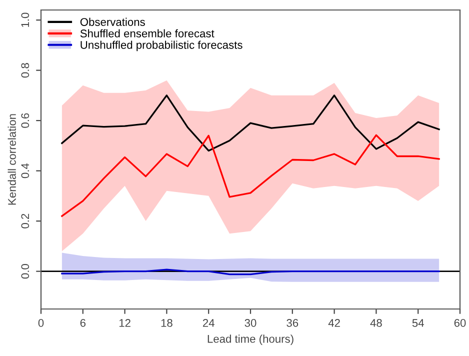 Image resolution: width=469 pixels, height=356 pixels. I want to click on x-tick-label: 18, so click(166, 323).